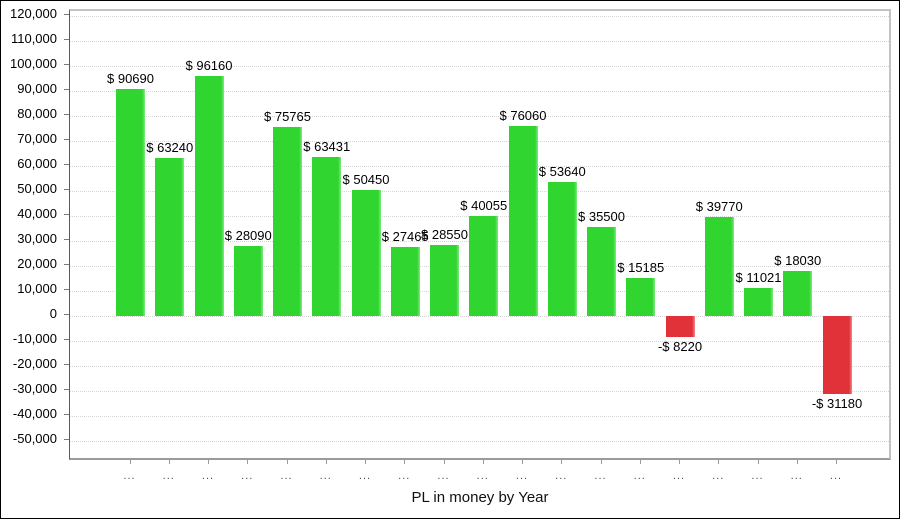 The height and width of the screenshot is (519, 900). What do you see at coordinates (34, 363) in the screenshot?
I see `y-axis-tick-label: -20,000` at bounding box center [34, 363].